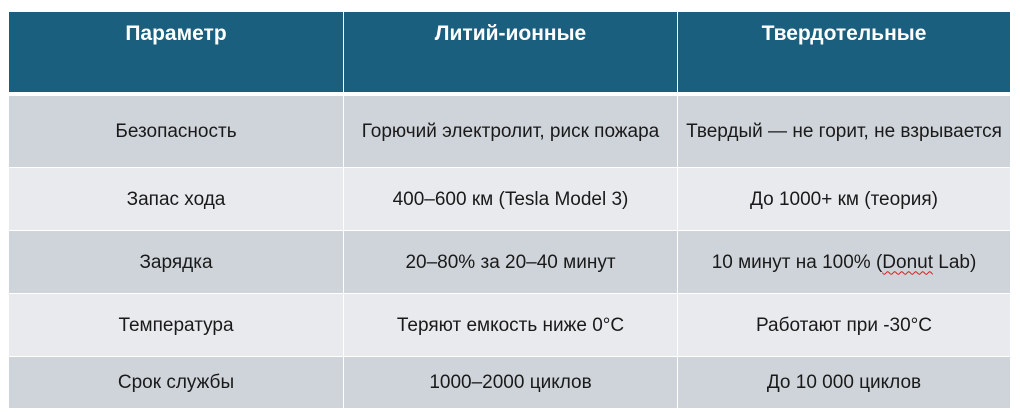  I want to click on header-param: Параметр, so click(176, 54).